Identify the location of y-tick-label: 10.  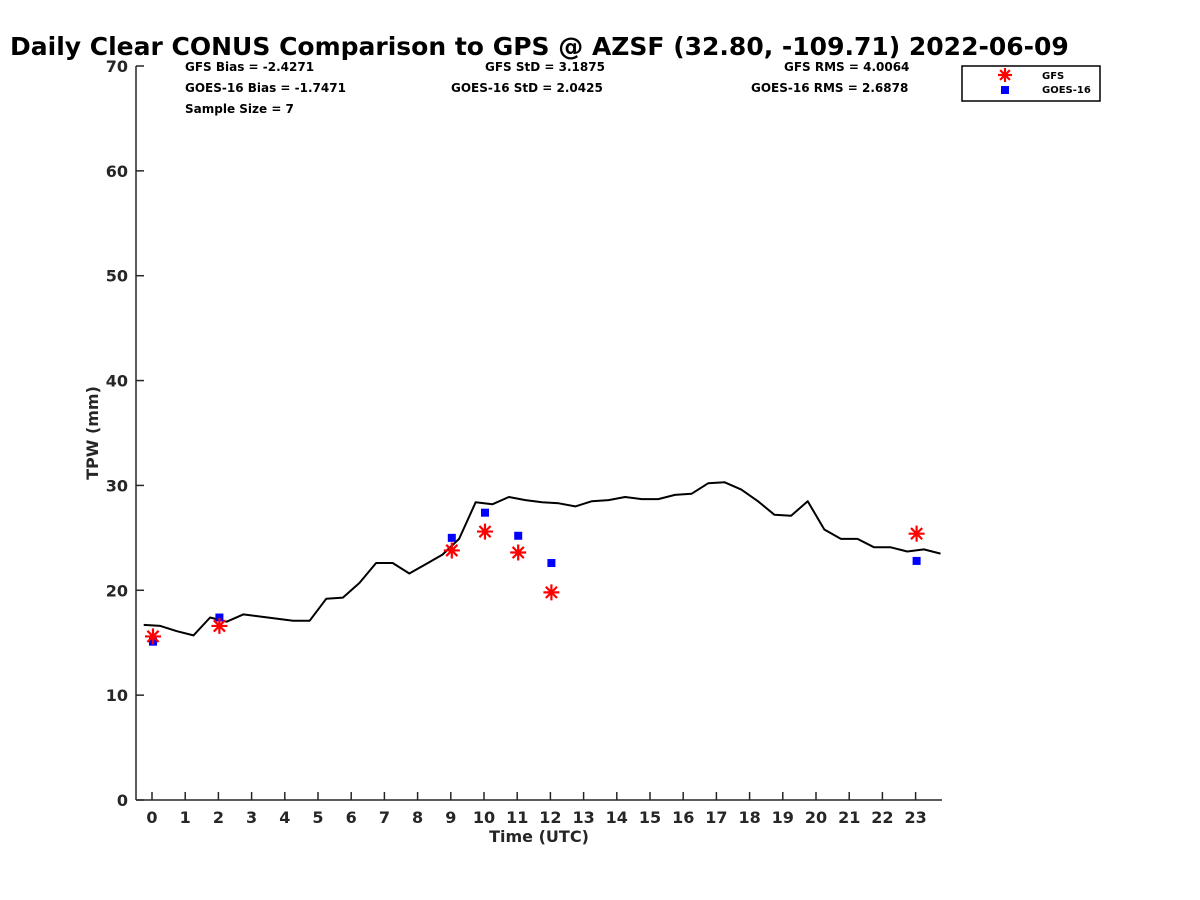
(117, 695).